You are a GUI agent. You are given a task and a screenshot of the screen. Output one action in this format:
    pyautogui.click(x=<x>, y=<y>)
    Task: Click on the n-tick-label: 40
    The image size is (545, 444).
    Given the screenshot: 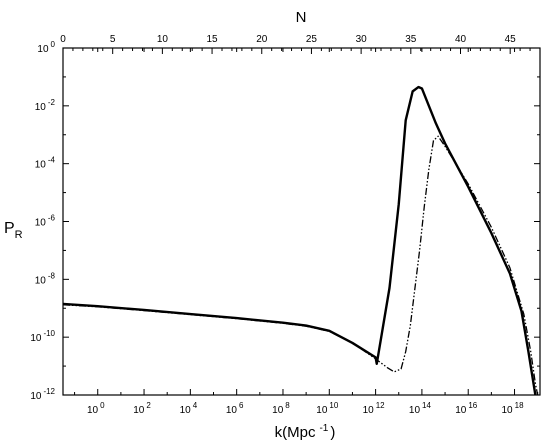 What is the action you would take?
    pyautogui.click(x=461, y=39)
    